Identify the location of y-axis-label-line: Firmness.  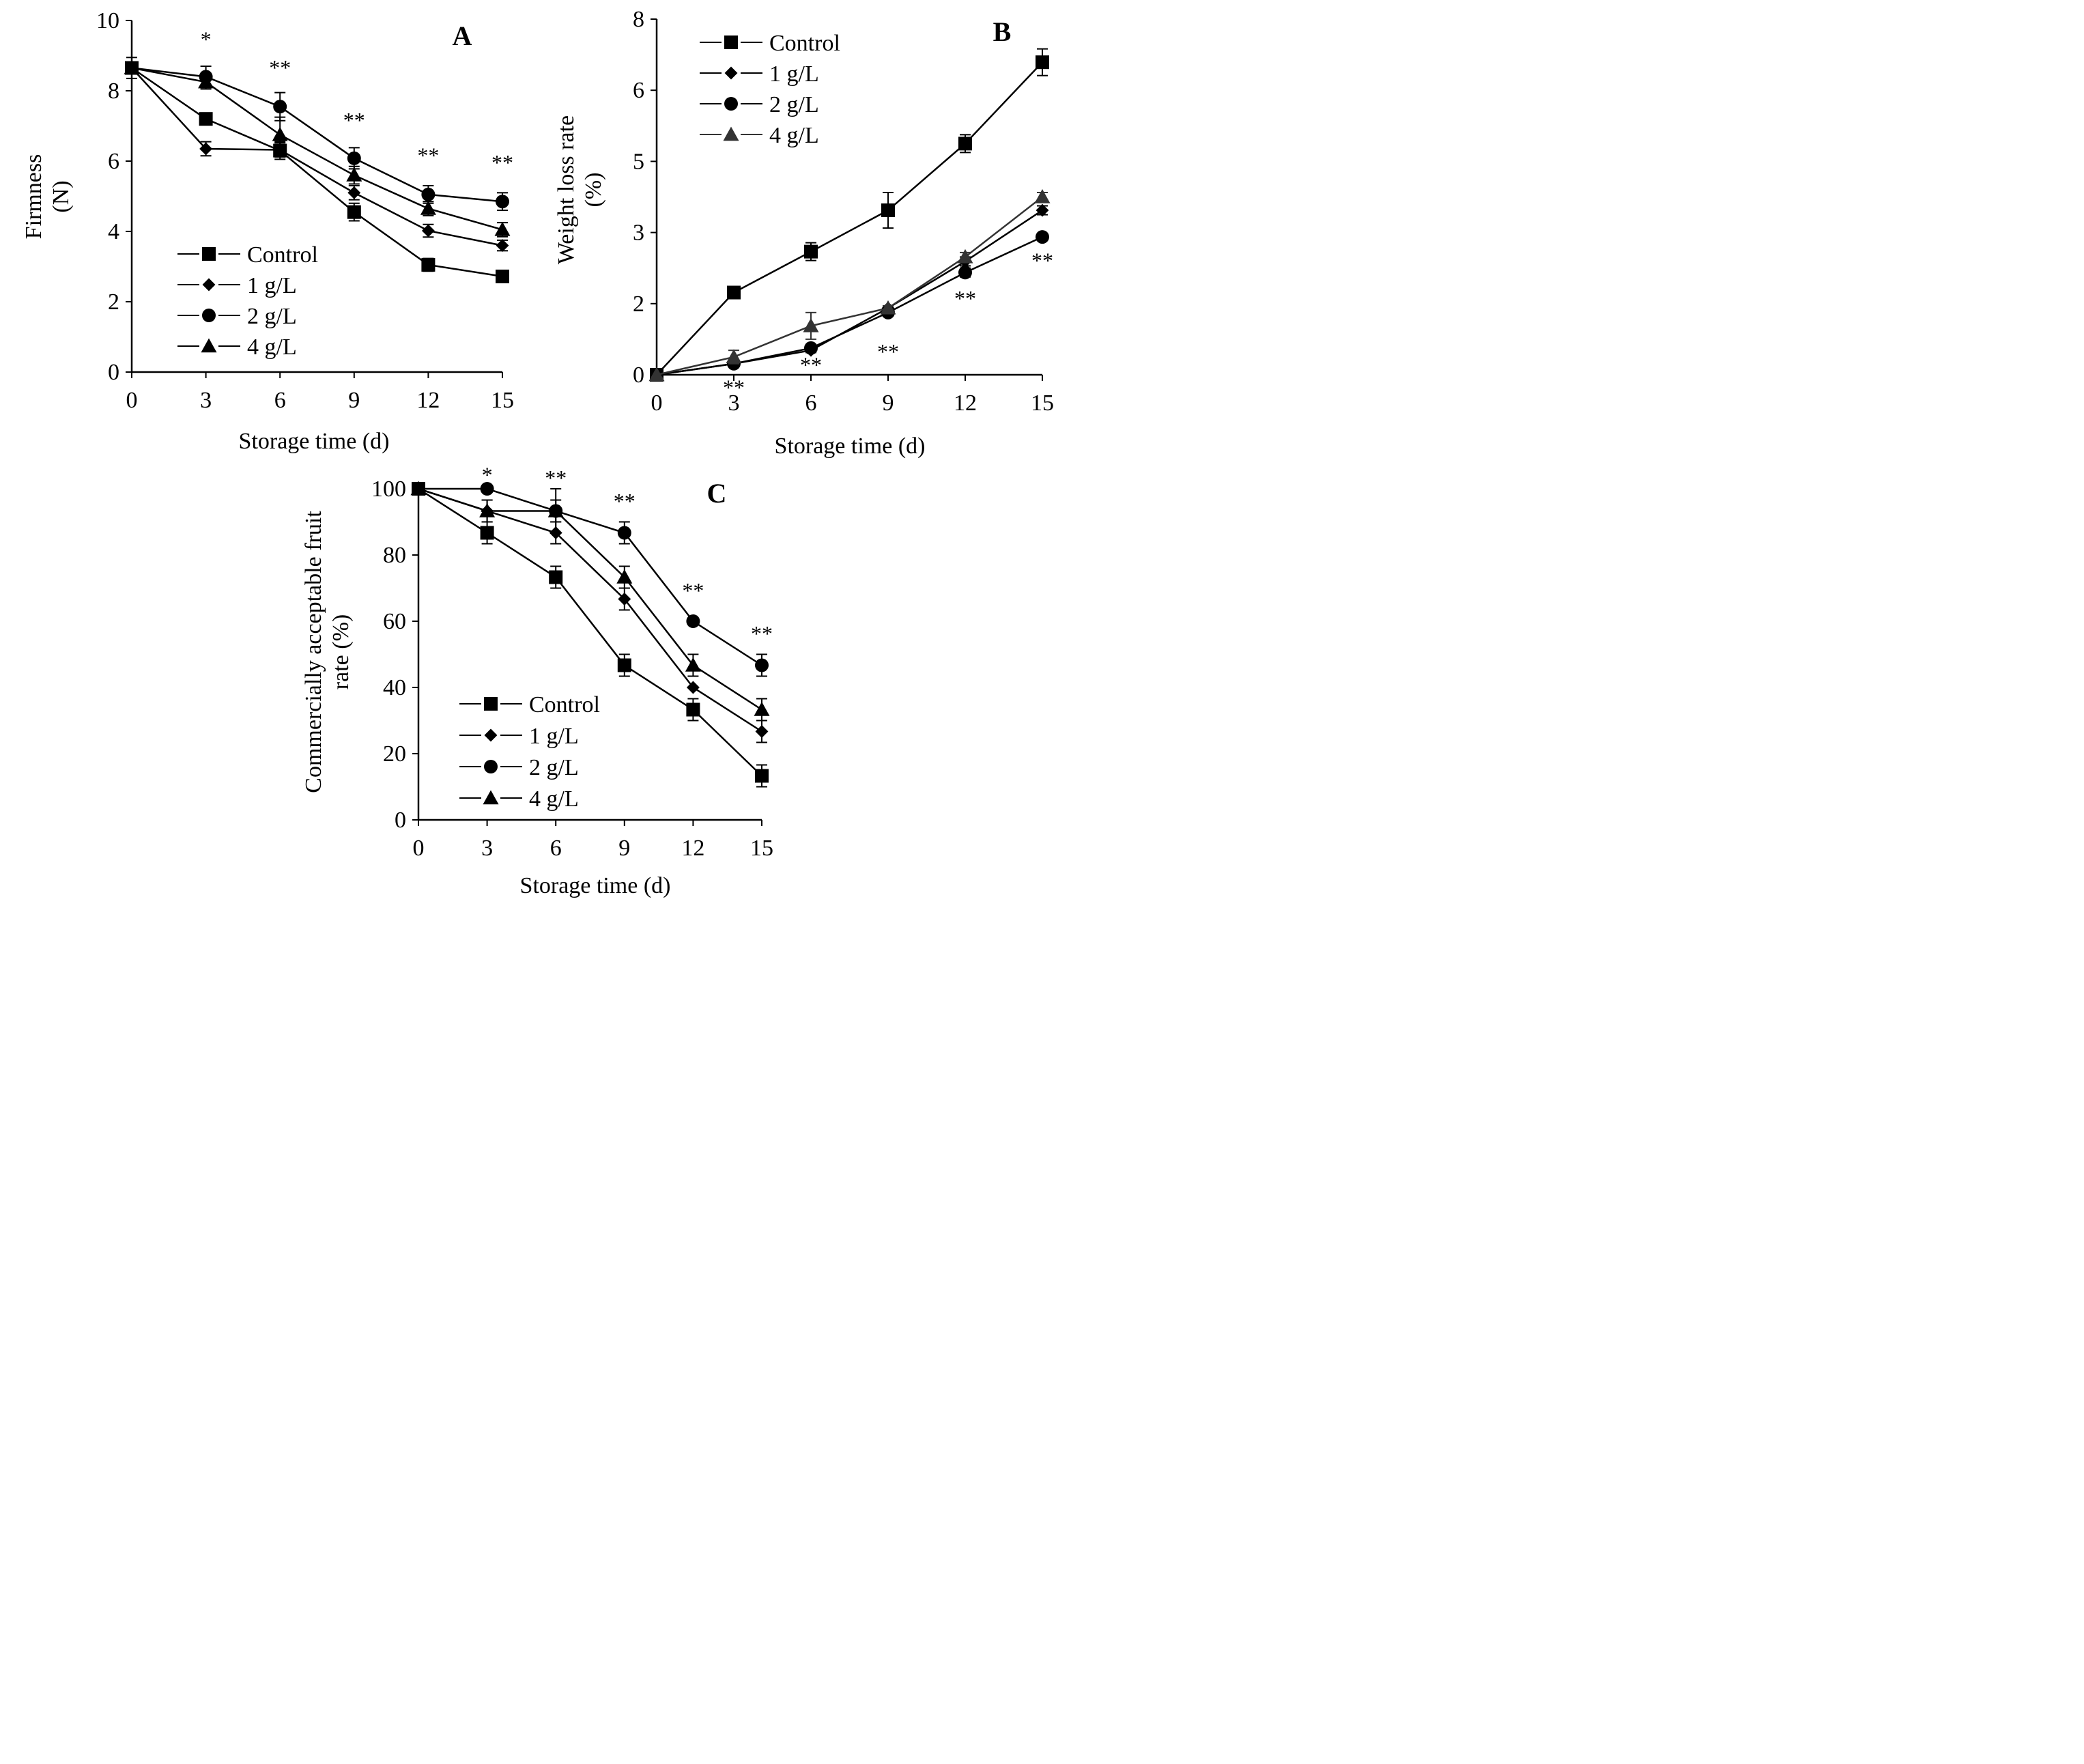
(33, 197).